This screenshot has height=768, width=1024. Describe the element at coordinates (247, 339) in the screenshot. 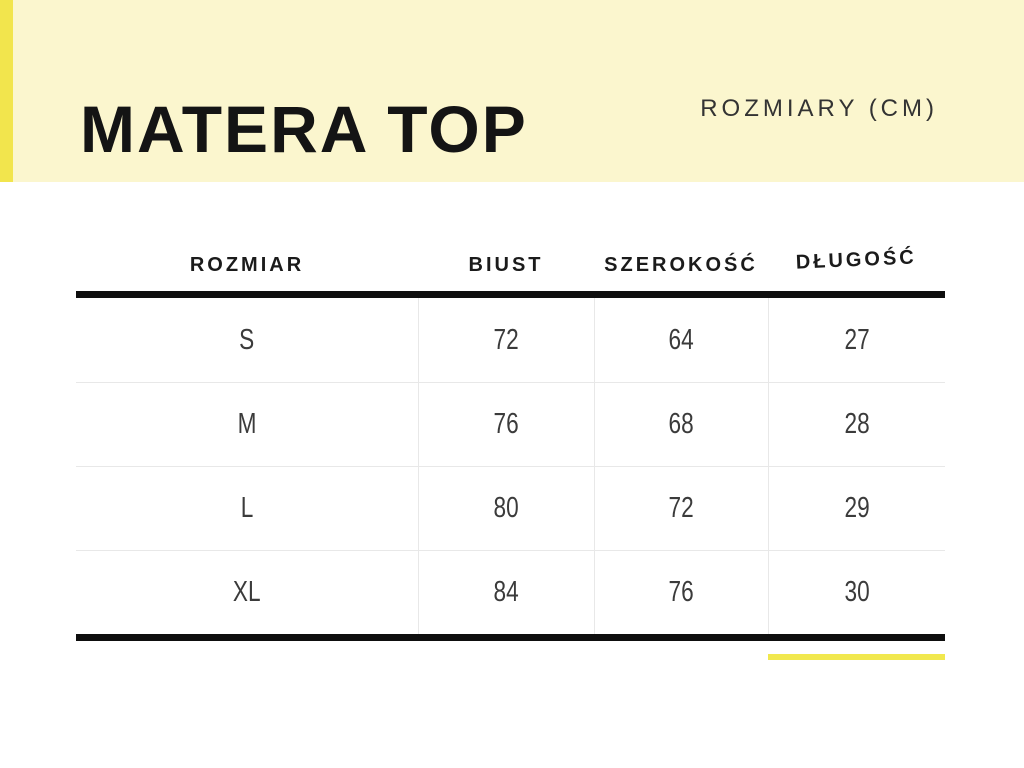

I see `table-cell-size: S` at that location.